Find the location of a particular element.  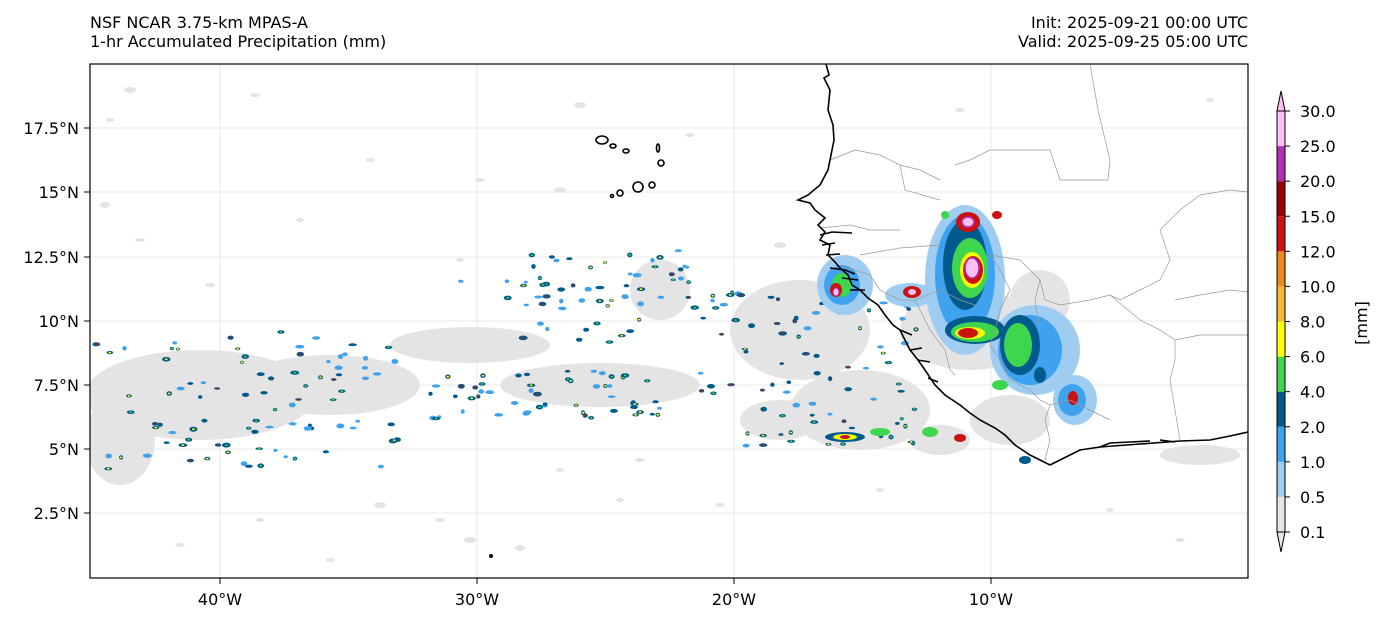

init-time: Init: 2025-09-21 00:00 UTC is located at coordinates (1139, 22).